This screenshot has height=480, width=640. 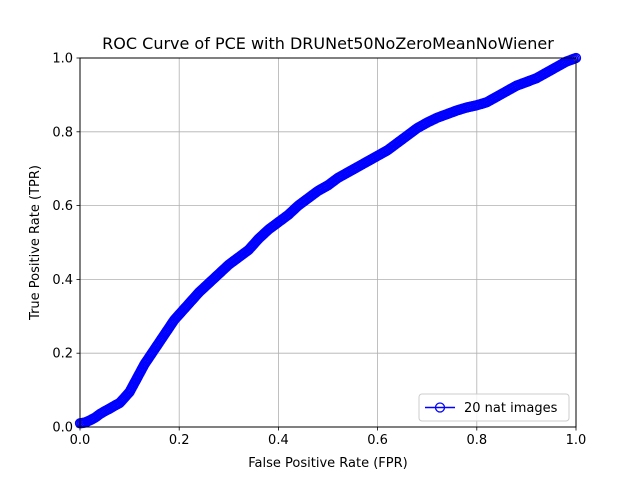 I want to click on y-tick-label: 0.0, so click(x=62, y=428).